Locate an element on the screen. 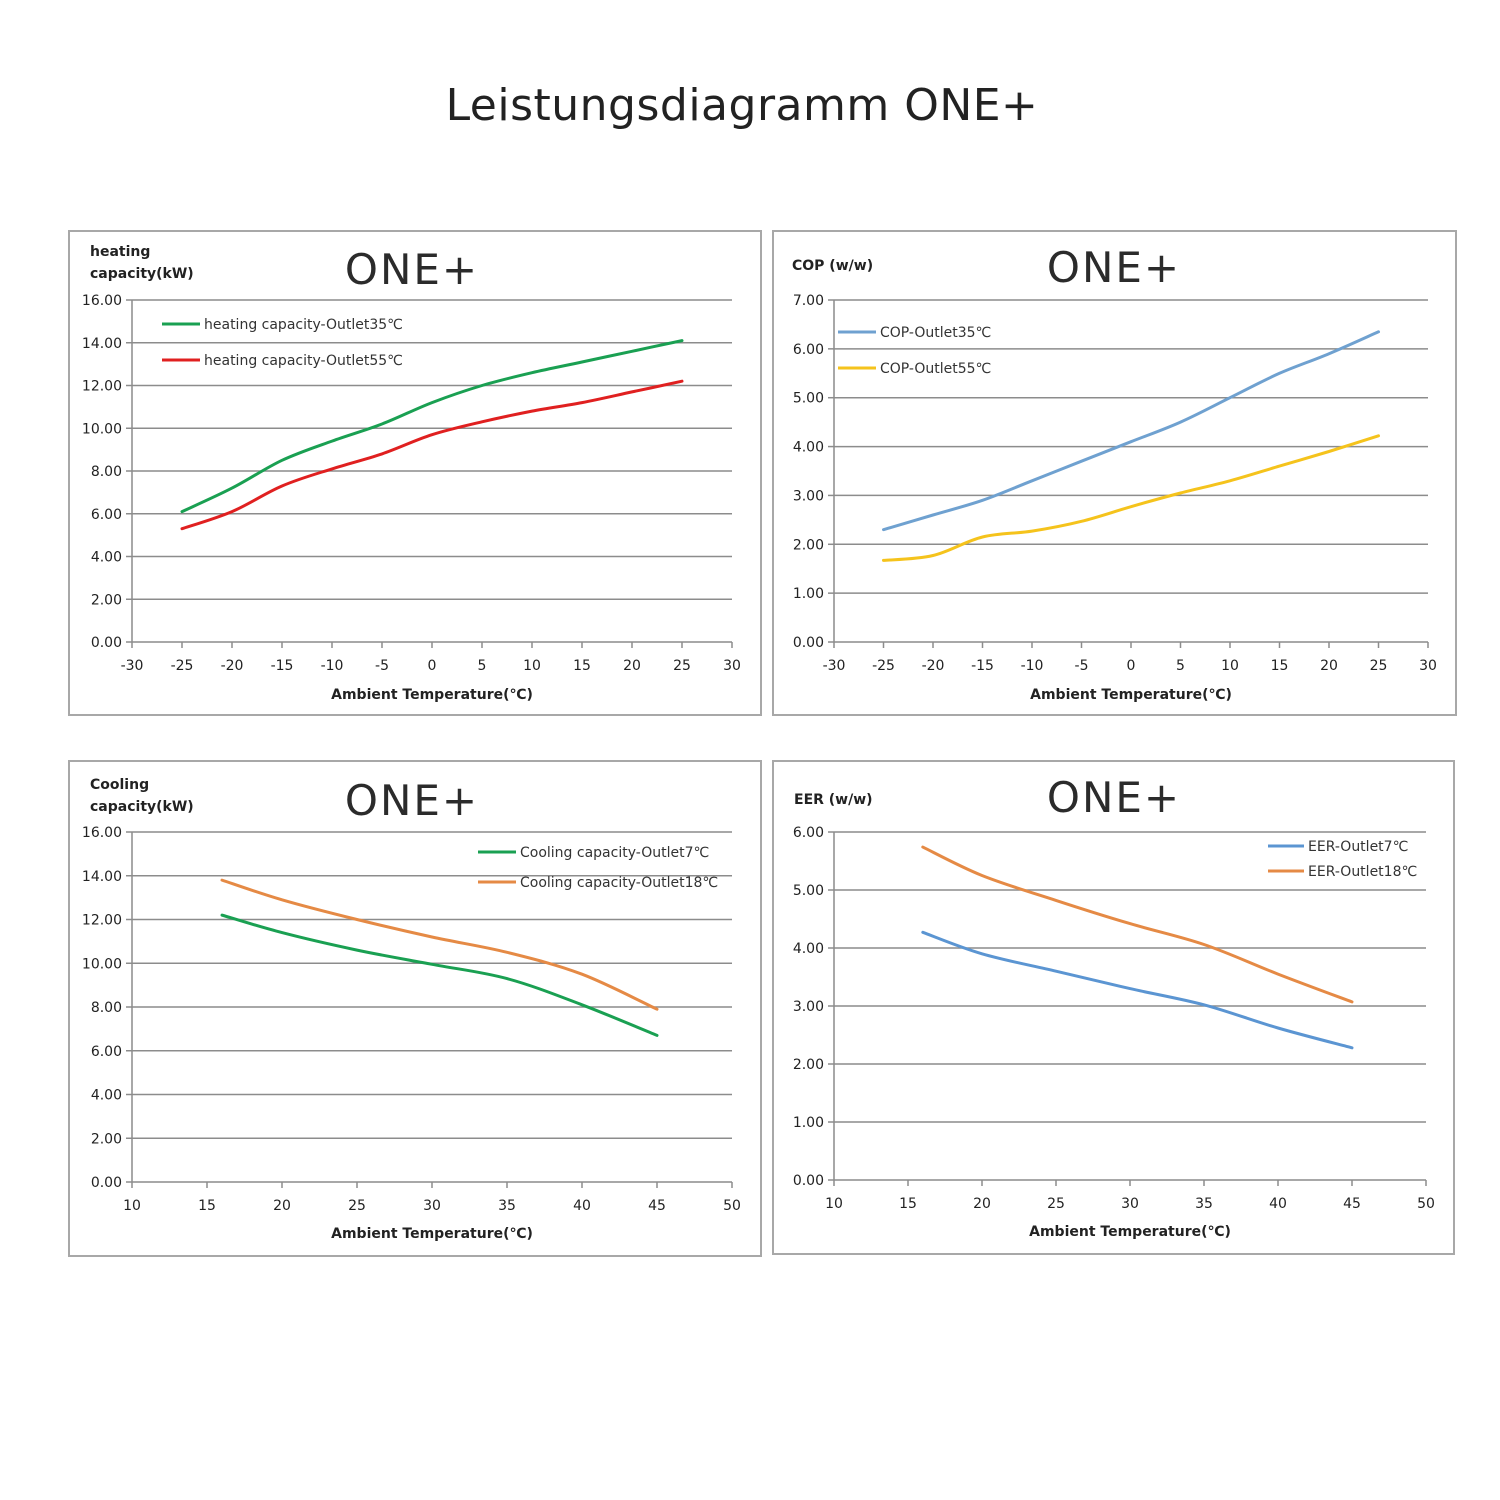  legend-label: heating capacity-Outlet35℃ is located at coordinates (303, 325).